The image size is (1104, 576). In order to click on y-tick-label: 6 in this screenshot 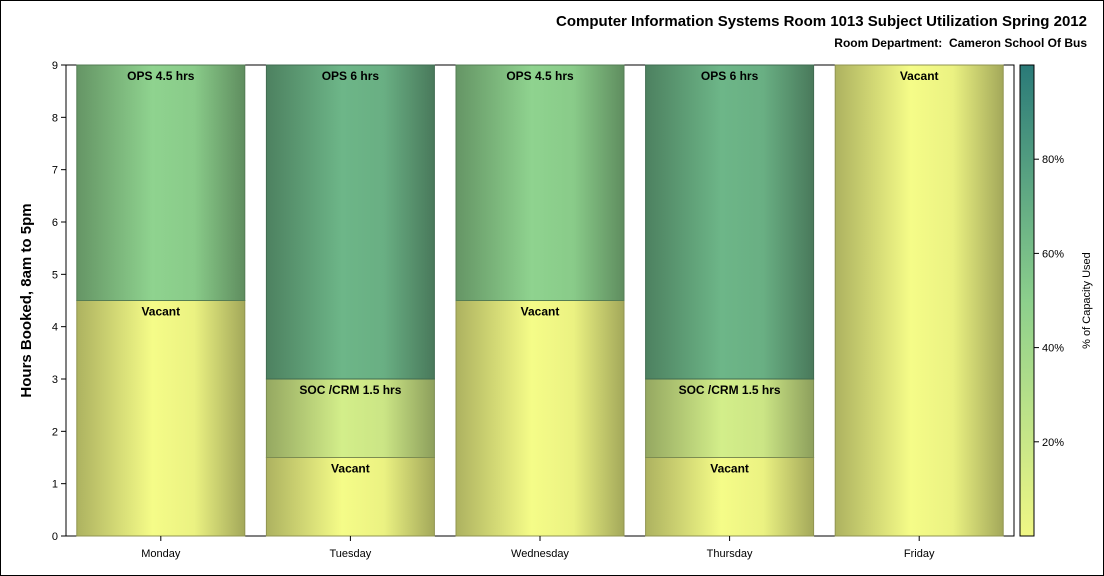, I will do `click(55, 223)`.